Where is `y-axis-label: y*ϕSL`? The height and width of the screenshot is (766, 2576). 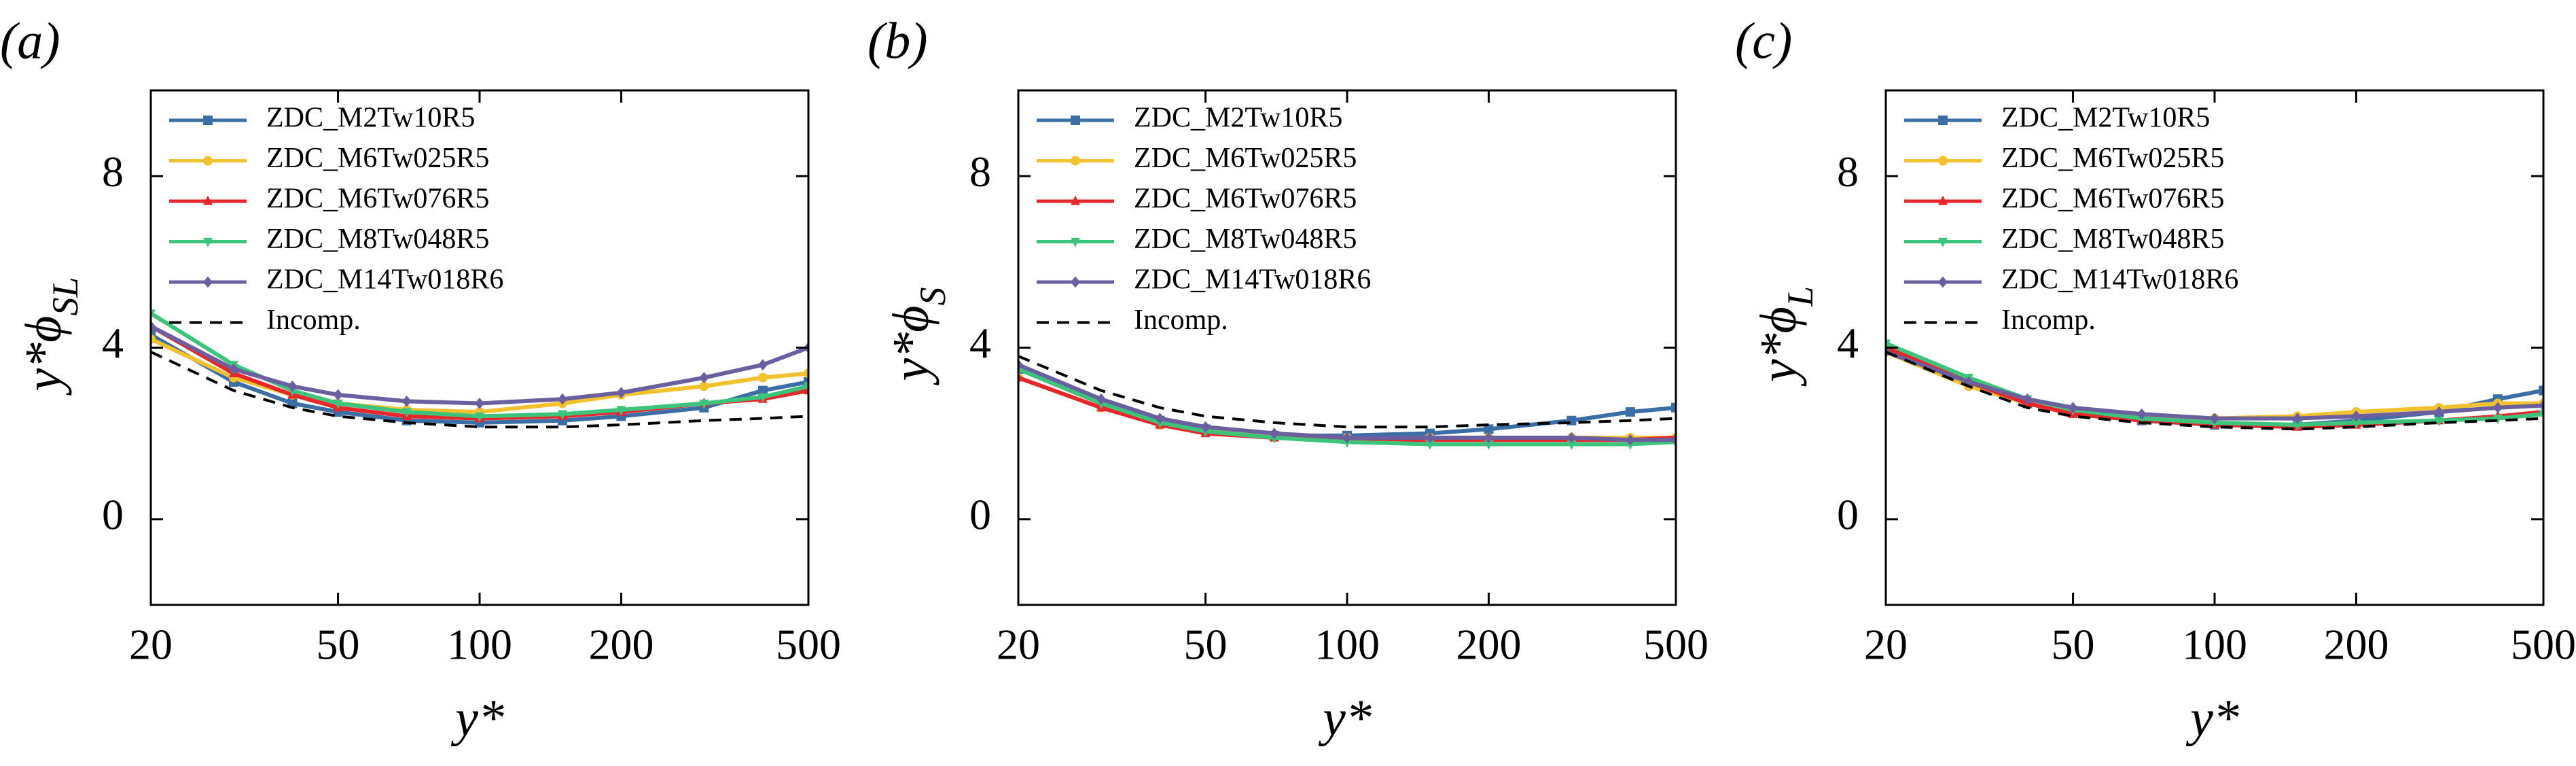 y-axis-label: y*ϕSL is located at coordinates (50, 336).